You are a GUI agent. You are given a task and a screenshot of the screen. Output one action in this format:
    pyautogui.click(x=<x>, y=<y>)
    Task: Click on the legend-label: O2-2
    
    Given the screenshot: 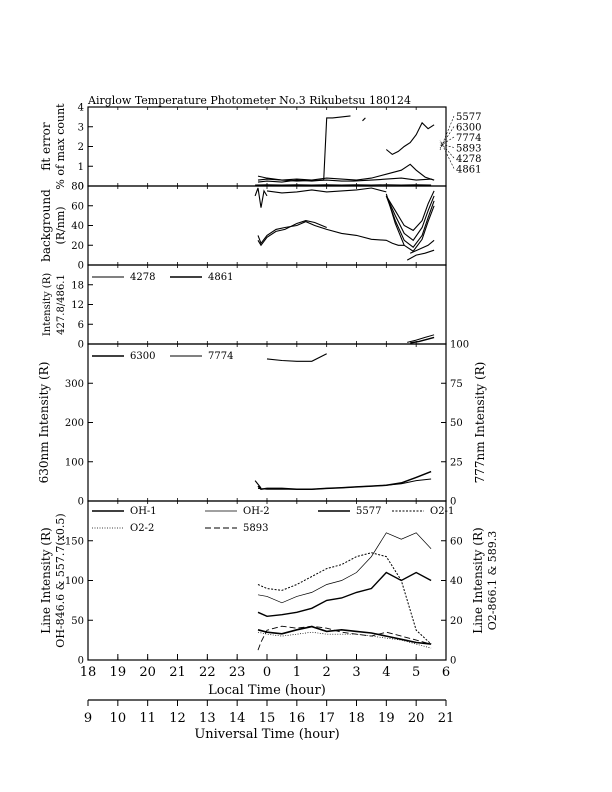 What is the action you would take?
    pyautogui.click(x=142, y=528)
    